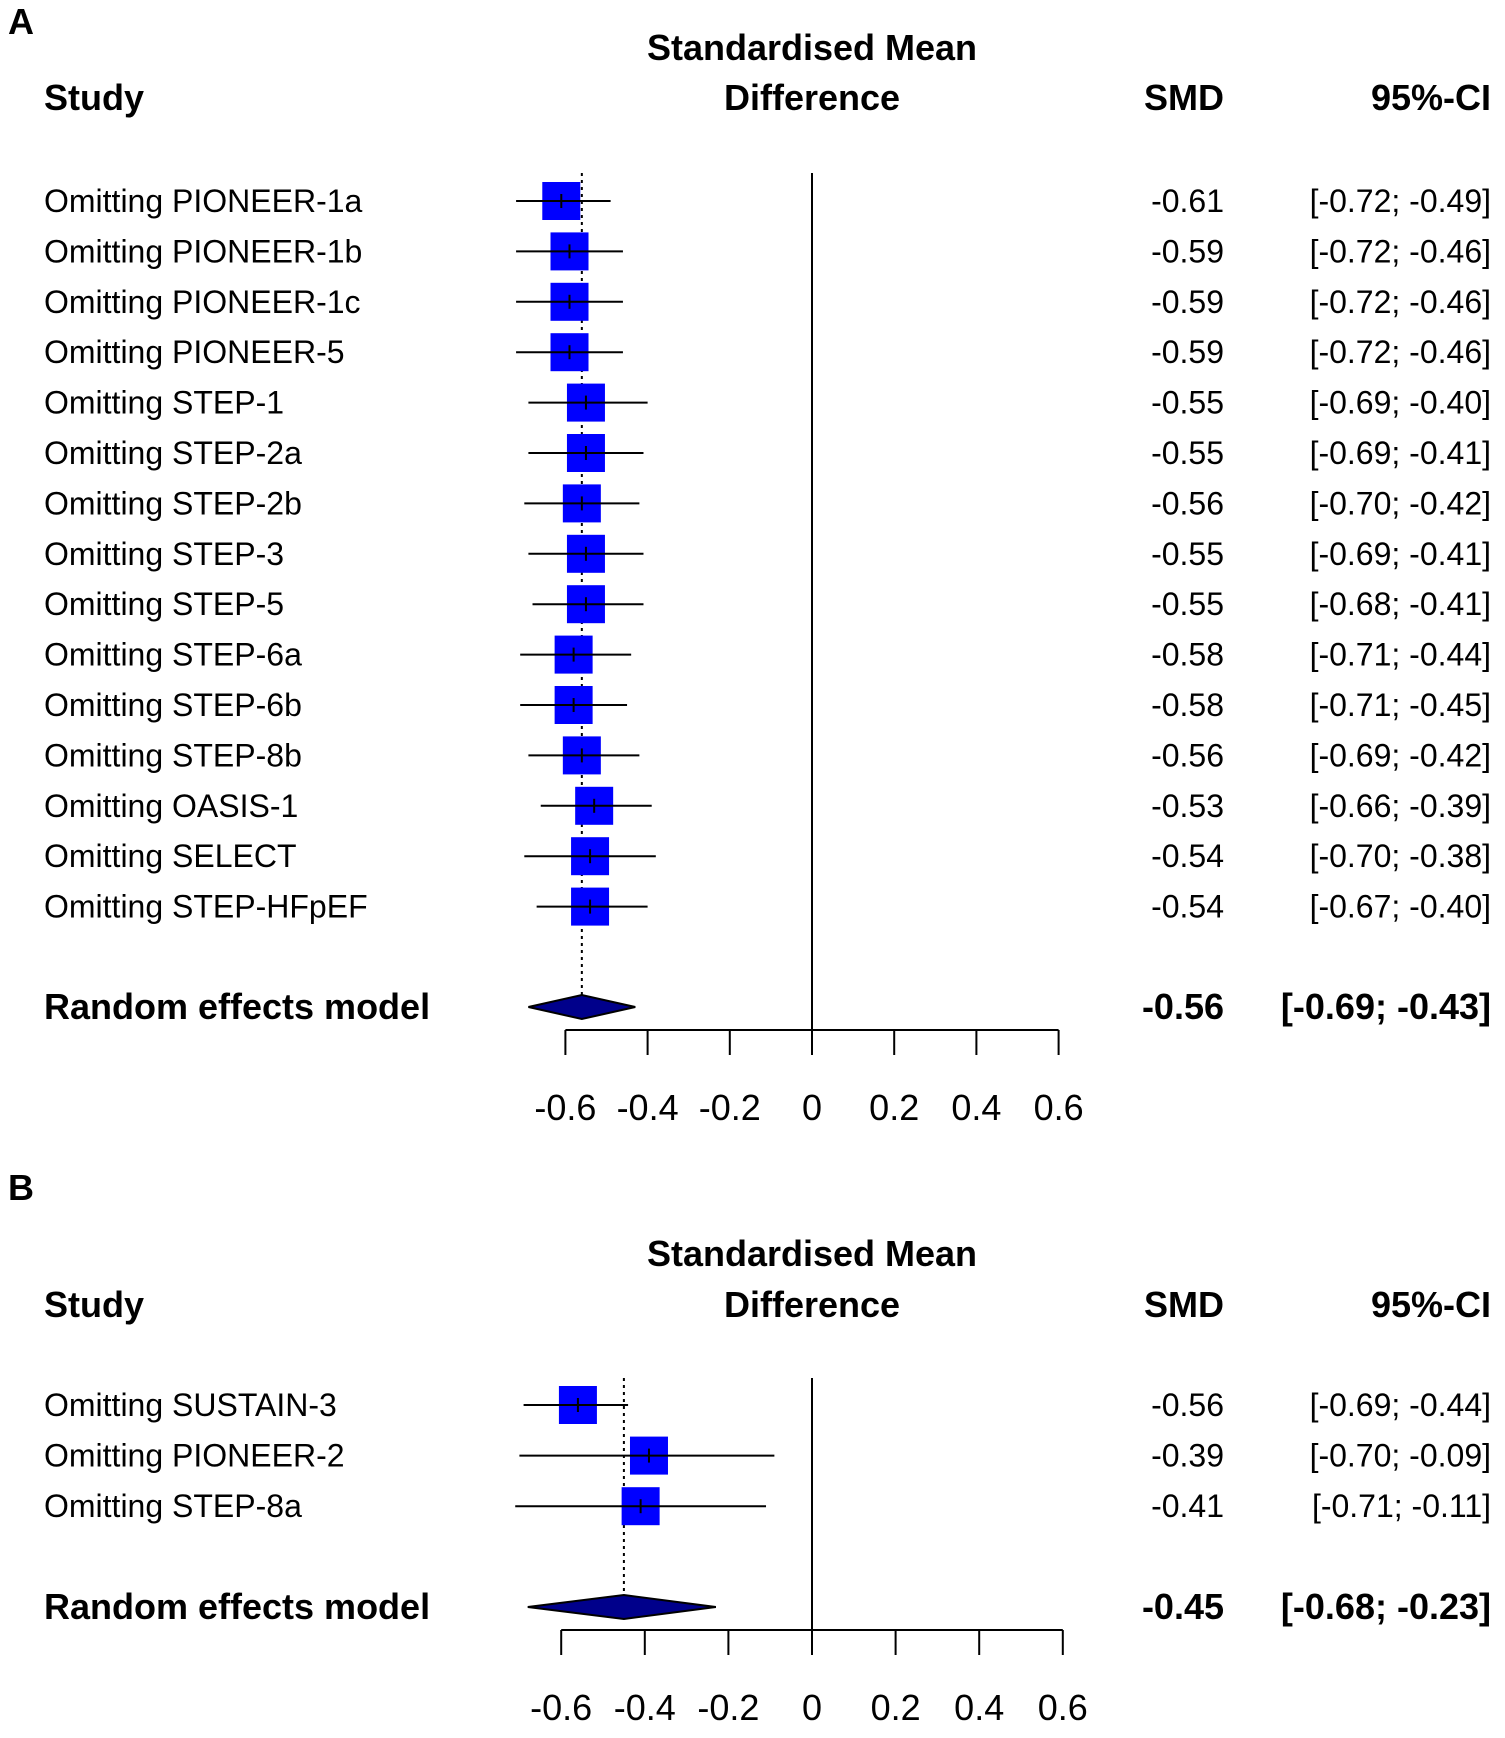 This screenshot has width=1505, height=1738. I want to click on study-label: Omitting STEP-6b, so click(173, 705).